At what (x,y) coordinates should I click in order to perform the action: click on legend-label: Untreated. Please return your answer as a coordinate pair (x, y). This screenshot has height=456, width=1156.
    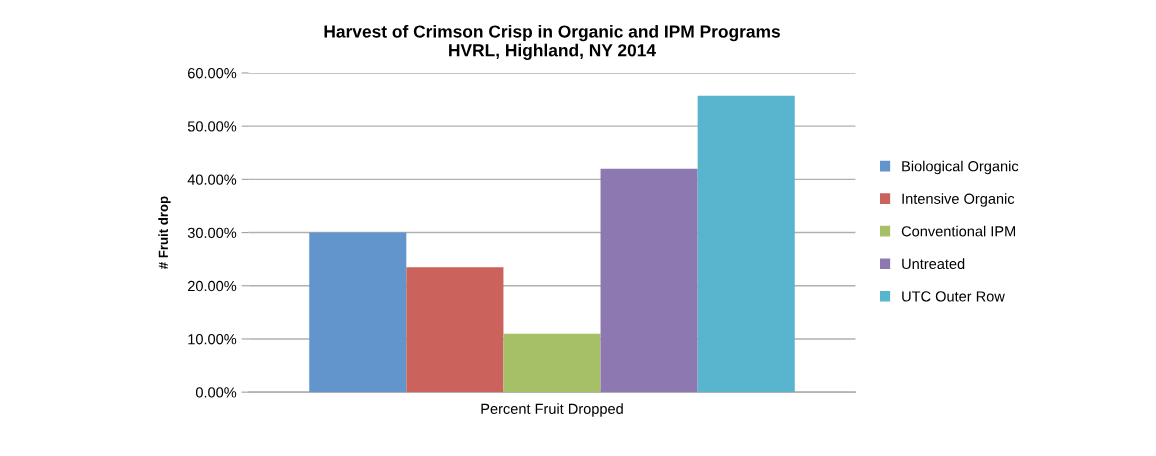
    Looking at the image, I should click on (933, 264).